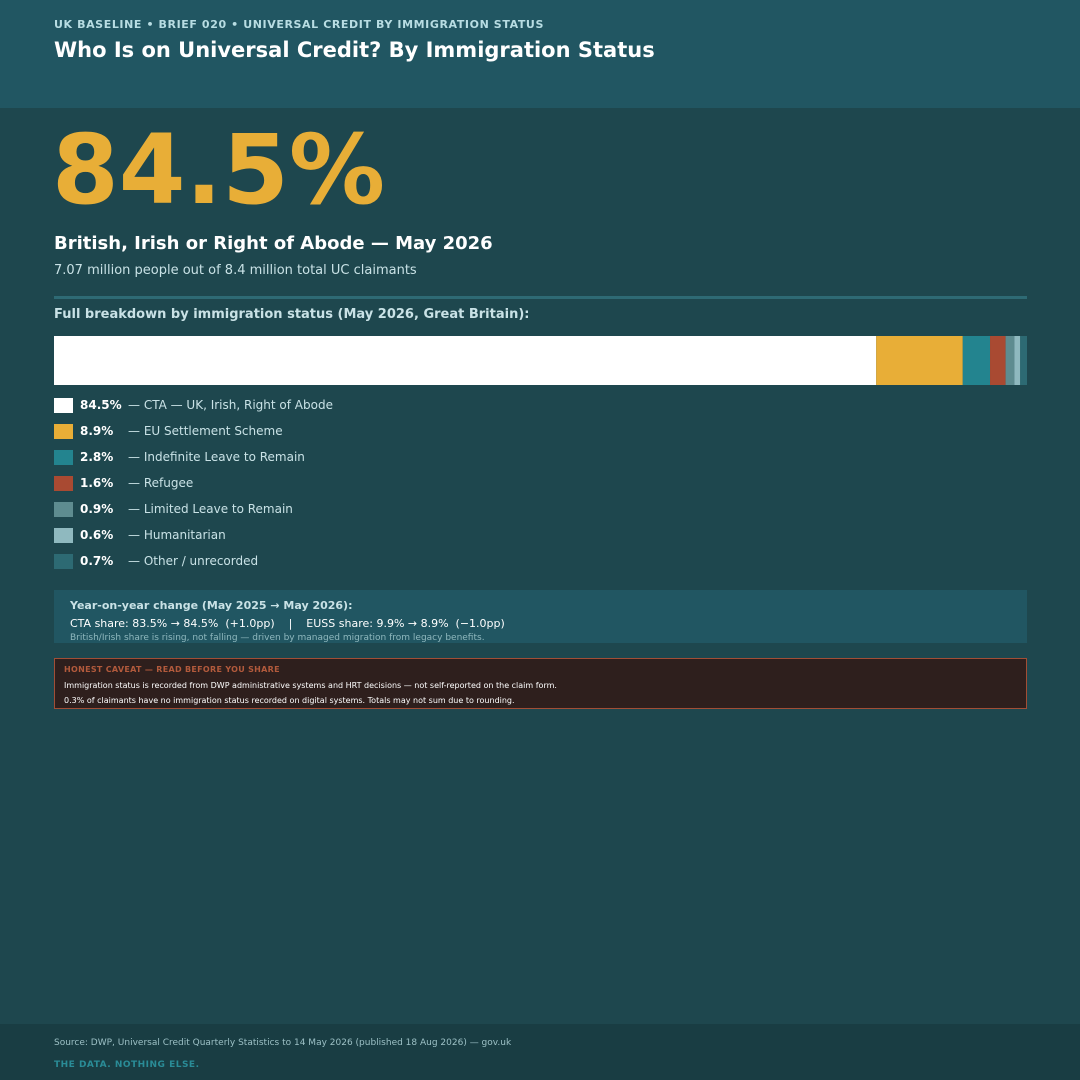 The image size is (1080, 1080). Describe the element at coordinates (354, 536) in the screenshot. I see `legend-item: 0.6% — Humanitarian` at that location.